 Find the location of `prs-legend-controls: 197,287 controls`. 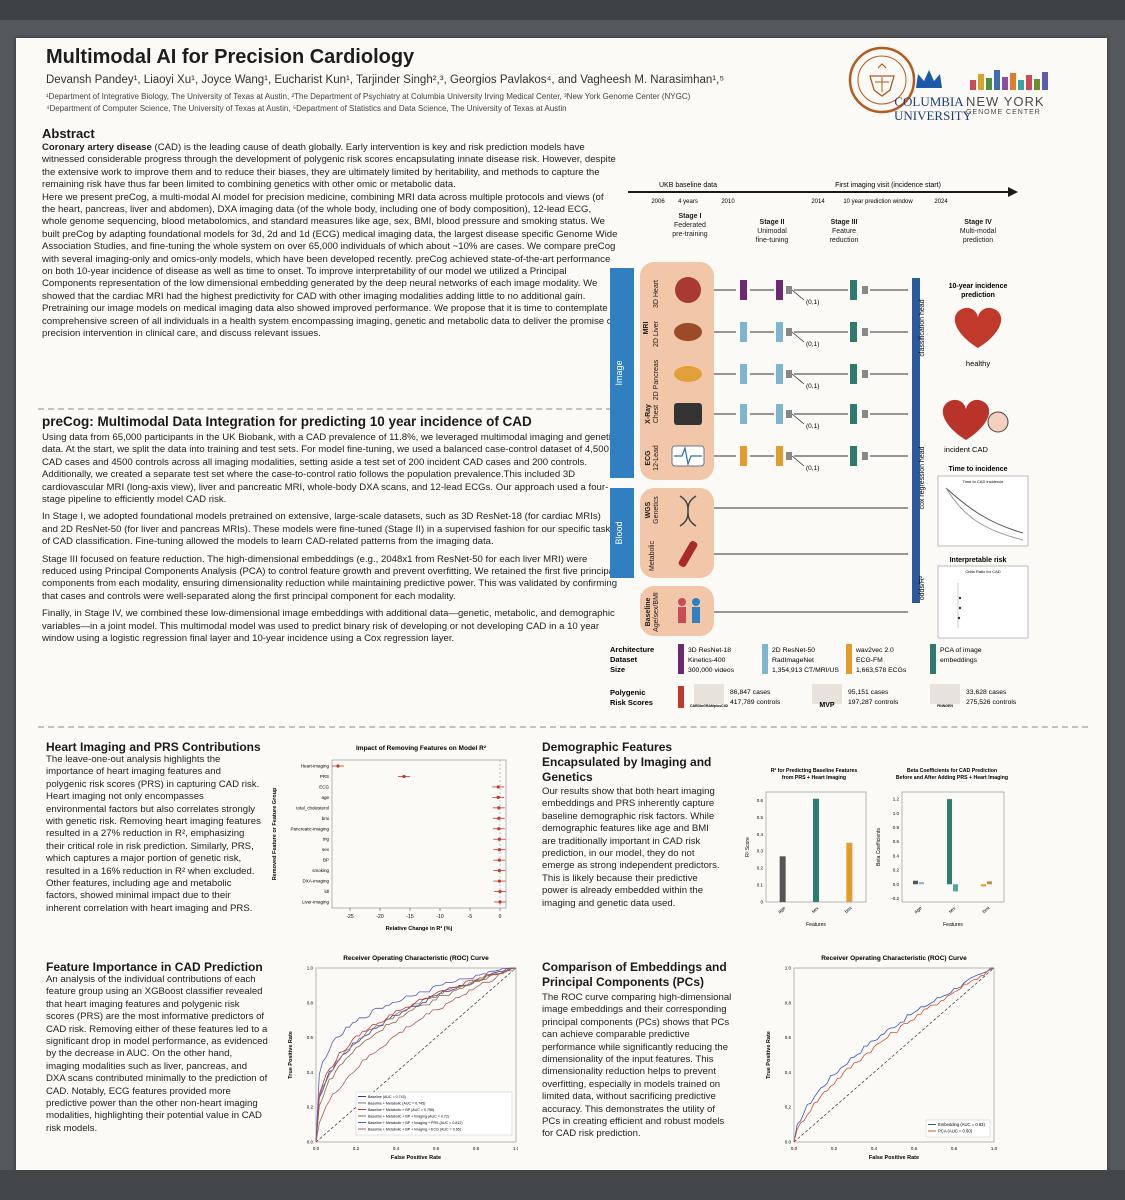

prs-legend-controls: 197,287 controls is located at coordinates (873, 702).